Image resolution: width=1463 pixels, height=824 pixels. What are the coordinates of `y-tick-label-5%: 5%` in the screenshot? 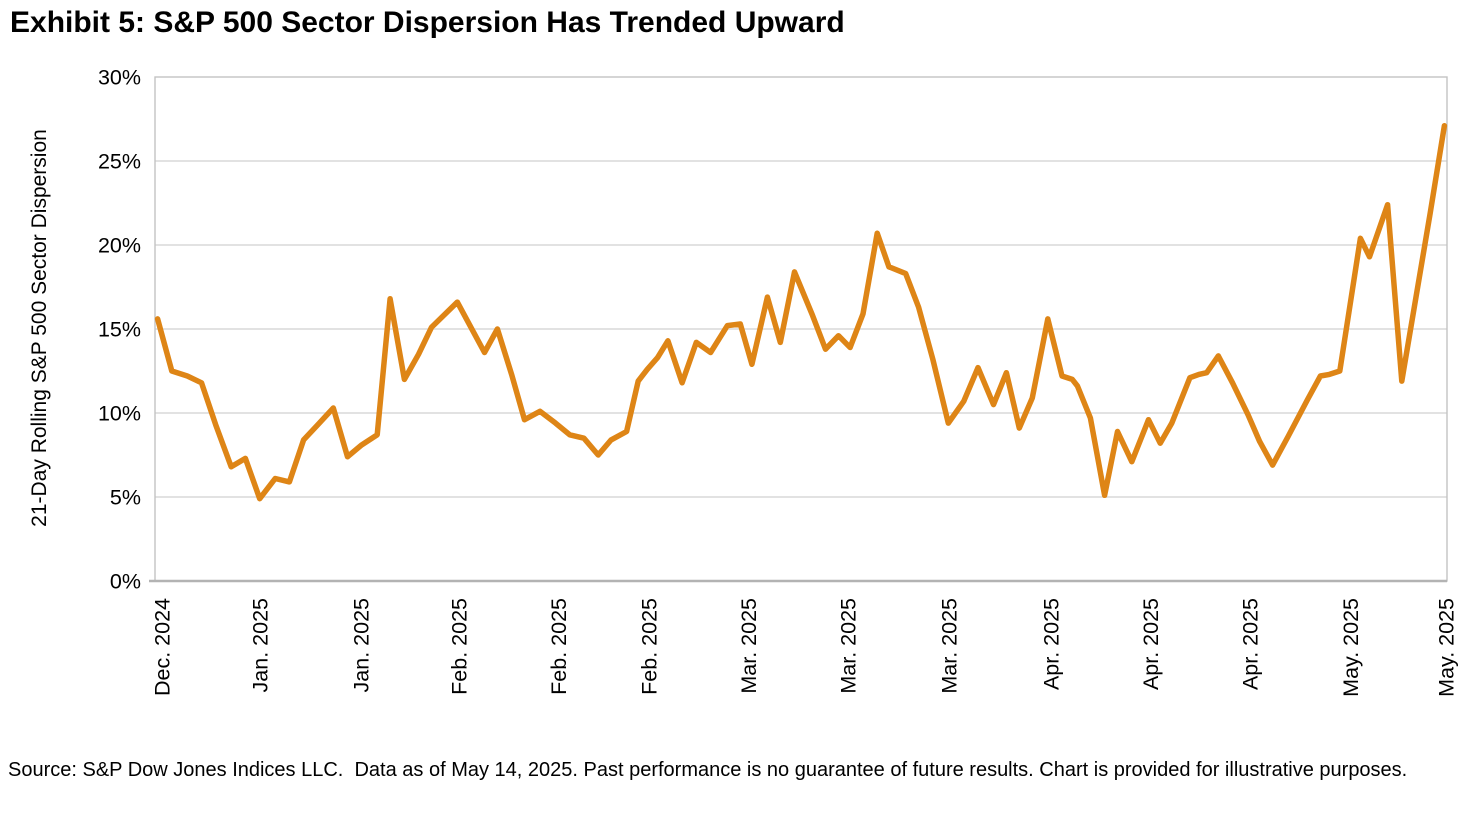 It's located at (125, 498).